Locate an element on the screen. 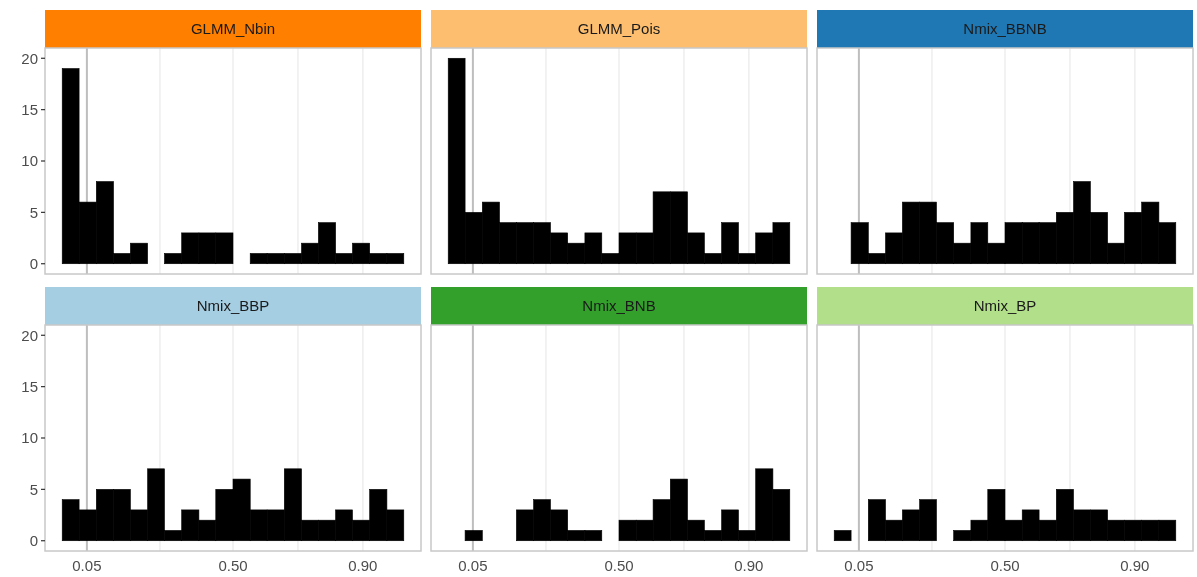  chart-title: GLMM_Nbin is located at coordinates (233, 29).